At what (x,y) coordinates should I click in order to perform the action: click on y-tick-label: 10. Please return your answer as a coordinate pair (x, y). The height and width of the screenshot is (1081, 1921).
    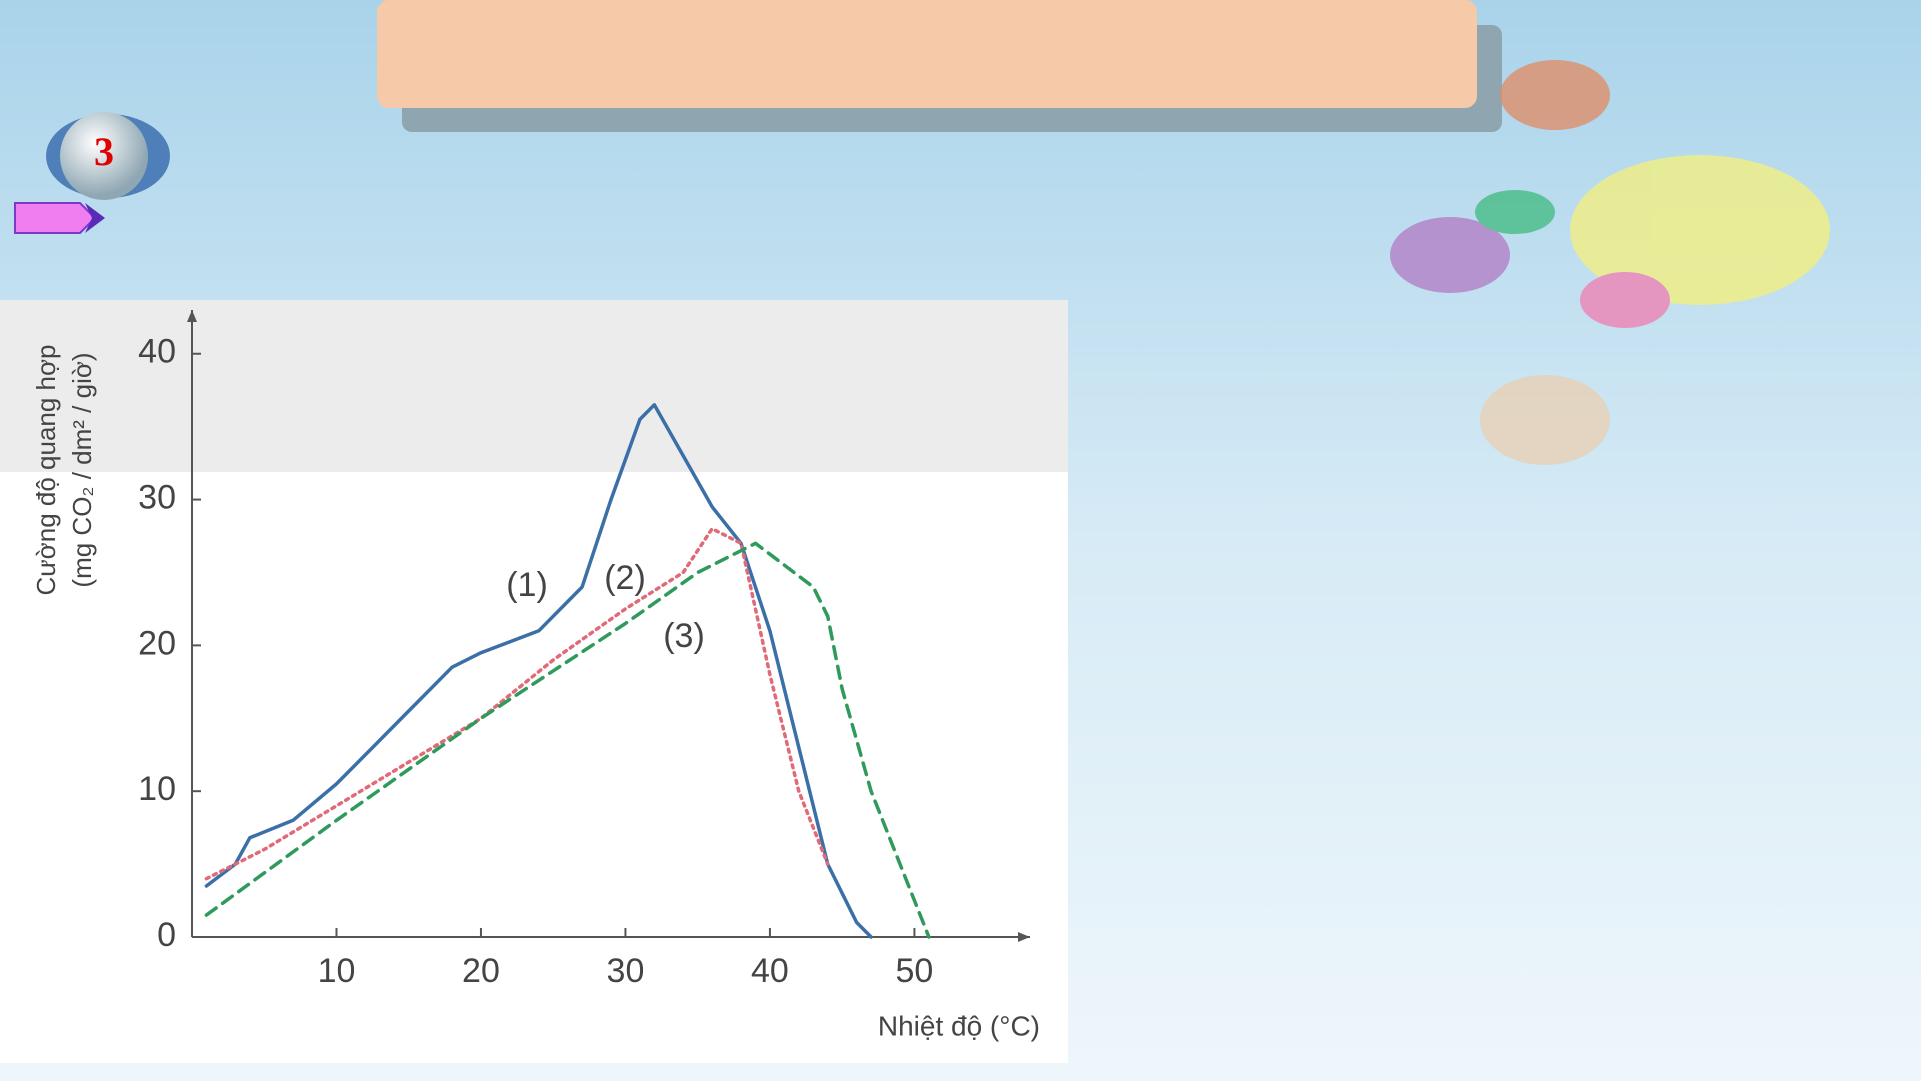
    Looking at the image, I should click on (157, 789).